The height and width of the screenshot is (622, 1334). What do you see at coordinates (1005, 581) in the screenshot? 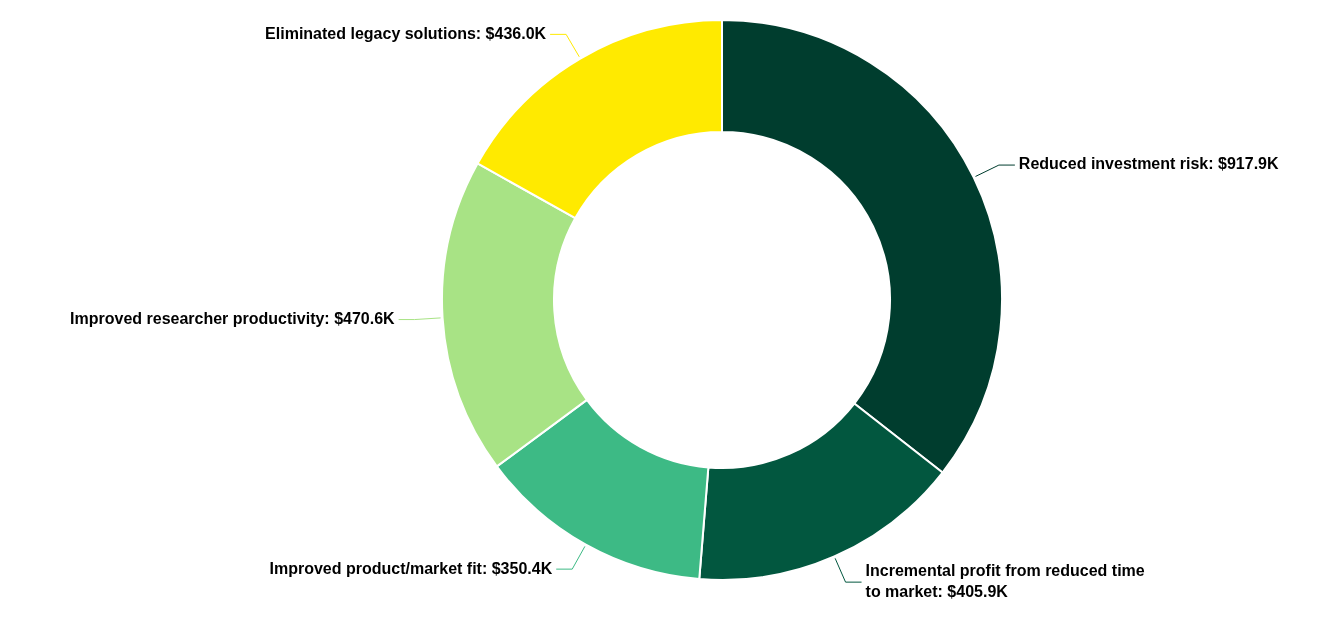
I see `slice-label: Incremental profit from reduced time to market: $405.9K` at bounding box center [1005, 581].